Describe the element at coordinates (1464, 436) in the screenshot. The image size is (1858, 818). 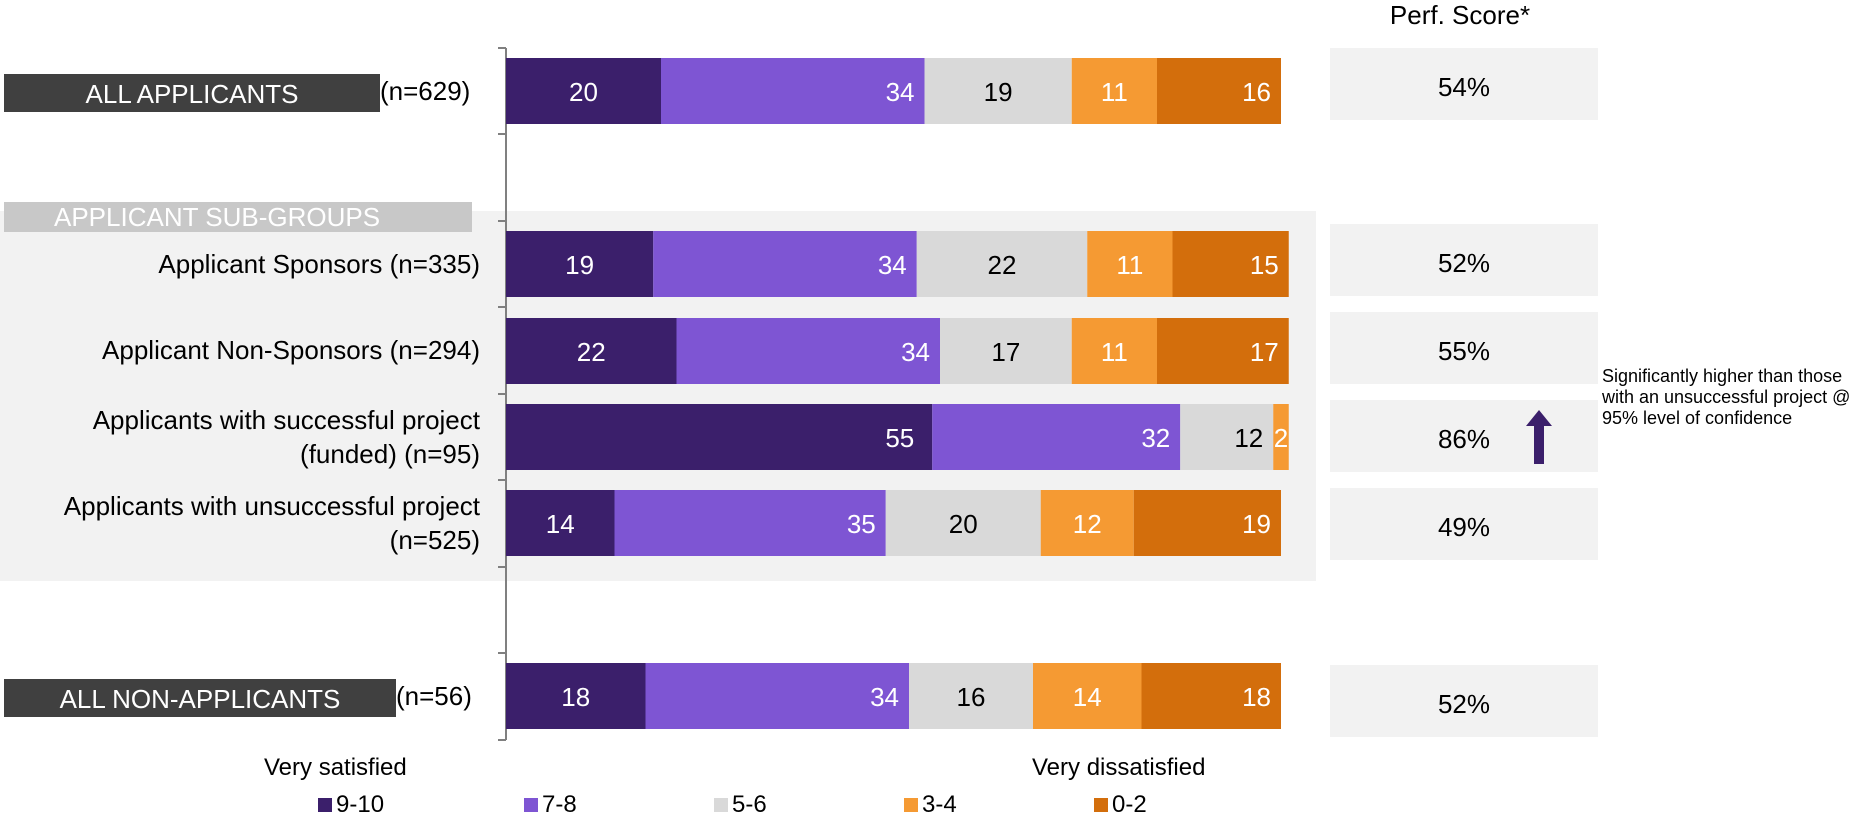
I see `perf-score-successful: 86%` at that location.